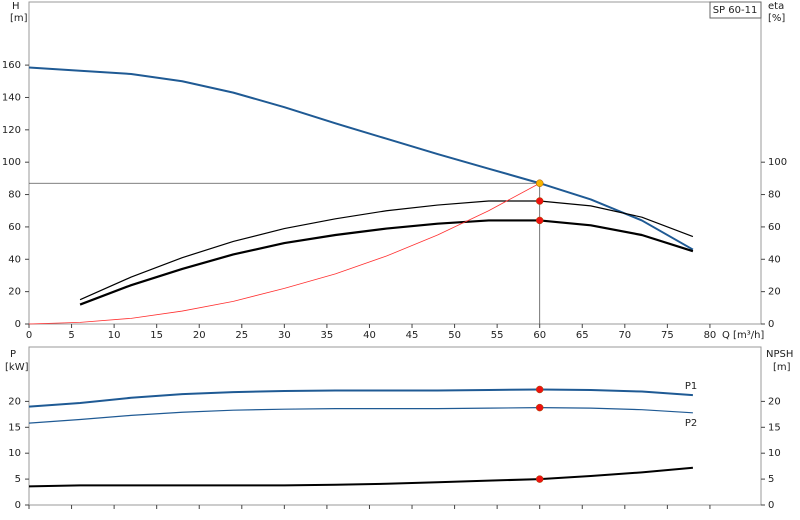  Describe the element at coordinates (774, 195) in the screenshot. I see `y2-tick-label: 80` at that location.